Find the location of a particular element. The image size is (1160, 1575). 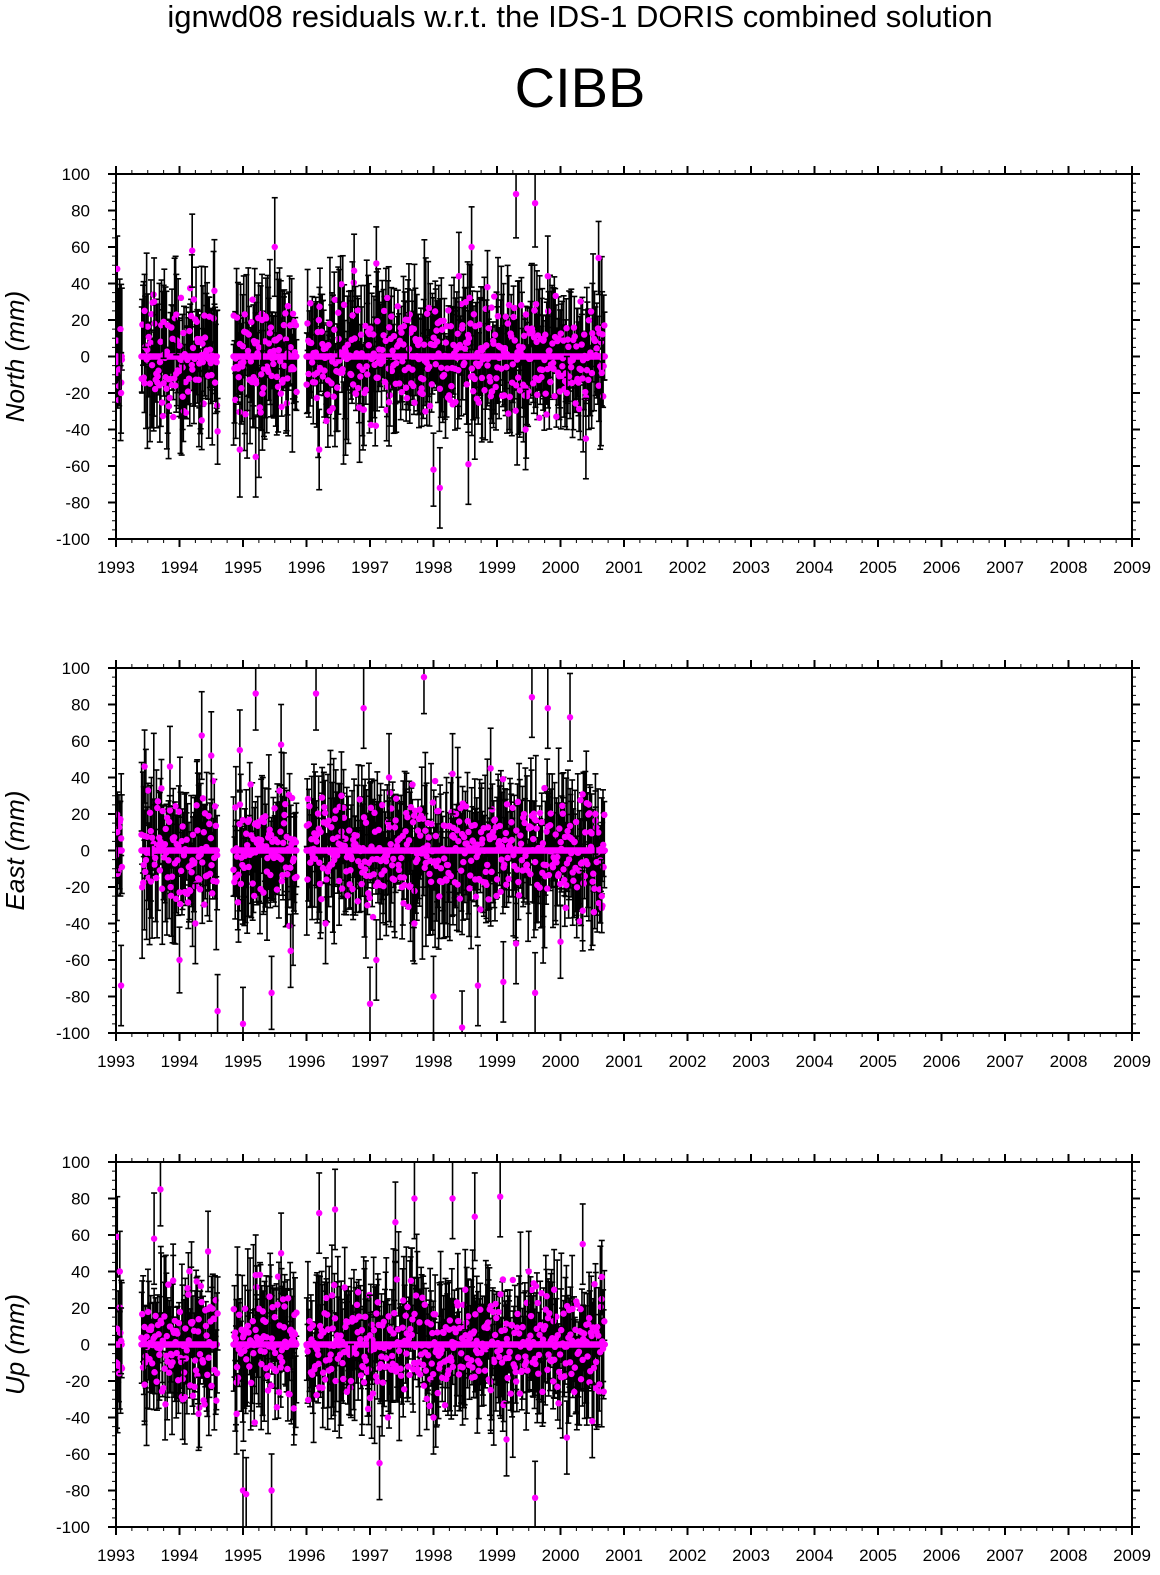

y-tick-label: -60 is located at coordinates (77, 960).